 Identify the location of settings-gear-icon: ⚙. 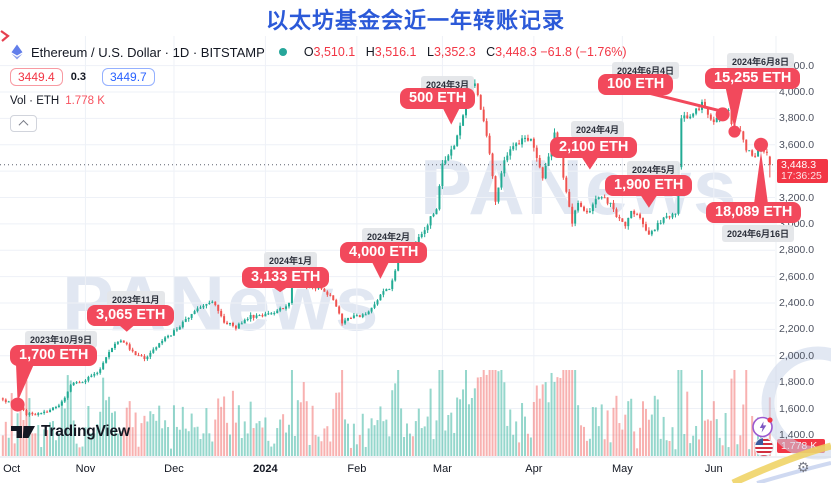
(803, 467).